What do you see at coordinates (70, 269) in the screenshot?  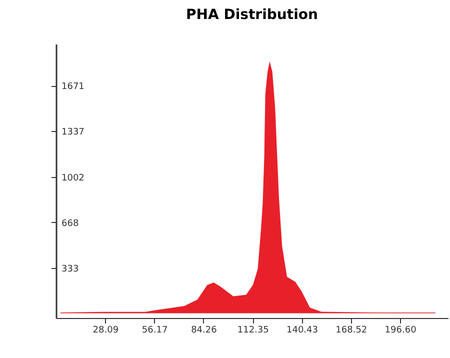 I see `y-tick-label: 333` at bounding box center [70, 269].